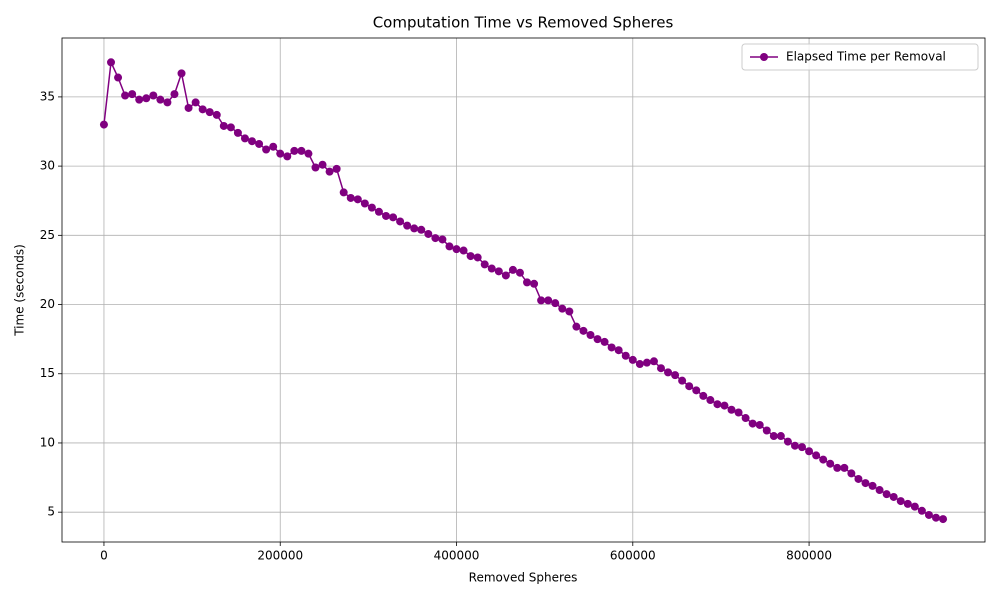 Image resolution: width=1000 pixels, height=600 pixels. What do you see at coordinates (809, 556) in the screenshot?
I see `x-tick-label: 800000` at bounding box center [809, 556].